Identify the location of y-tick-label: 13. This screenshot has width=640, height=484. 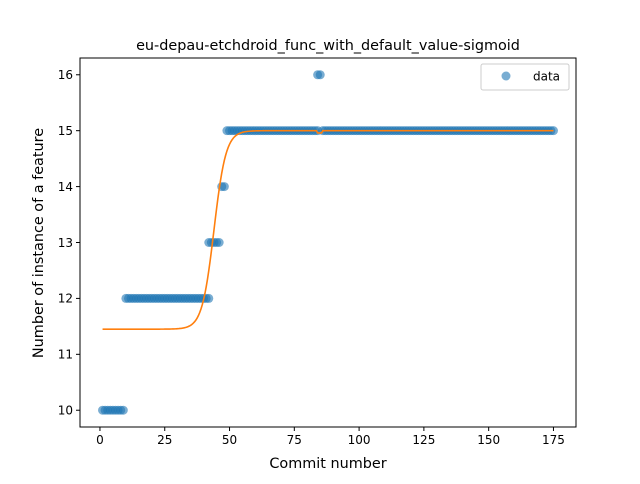
(65, 243).